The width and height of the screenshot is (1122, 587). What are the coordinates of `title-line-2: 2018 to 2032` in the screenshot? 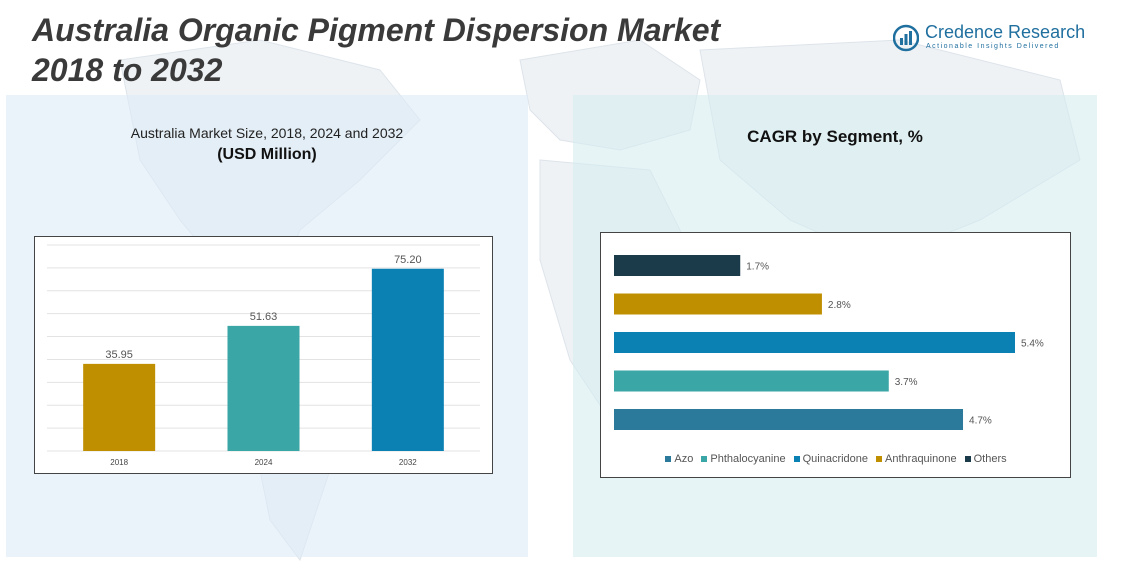 It's located at (127, 70).